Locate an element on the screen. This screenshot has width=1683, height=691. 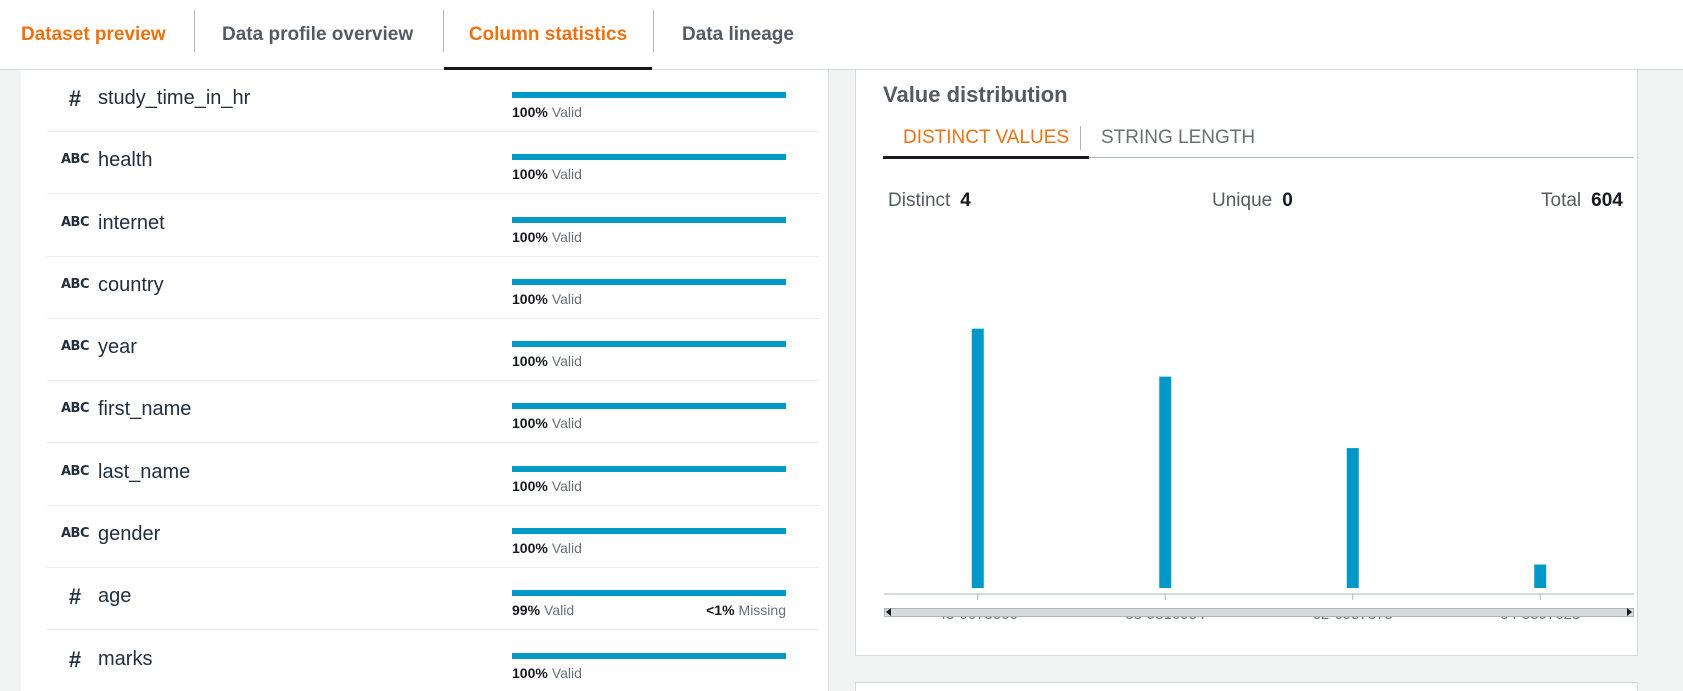
missing-label: Missing is located at coordinates (762, 610).